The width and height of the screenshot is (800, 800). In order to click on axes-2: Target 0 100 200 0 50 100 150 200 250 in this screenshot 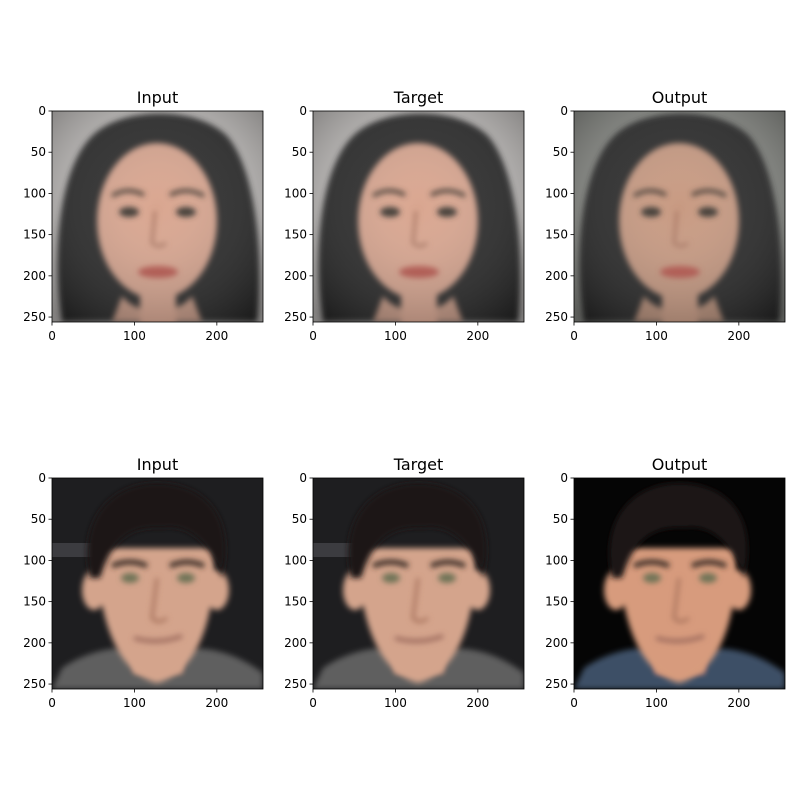, I will do `click(404, 215)`.